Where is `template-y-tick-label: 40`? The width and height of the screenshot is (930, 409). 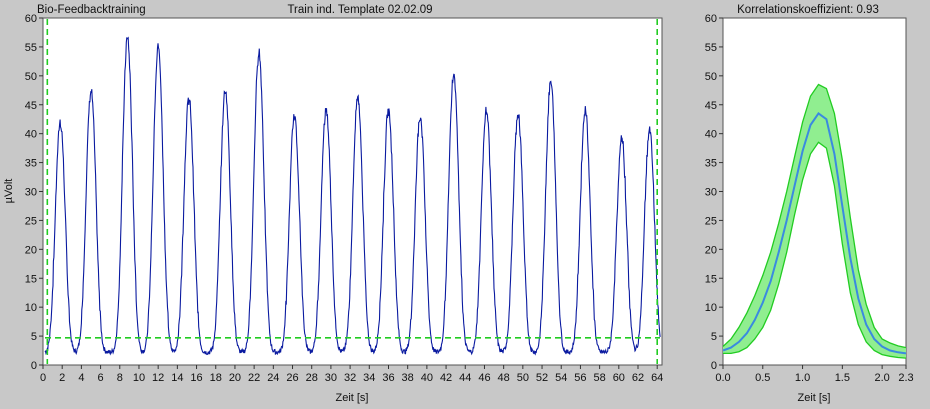 template-y-tick-label: 40 is located at coordinates (711, 135).